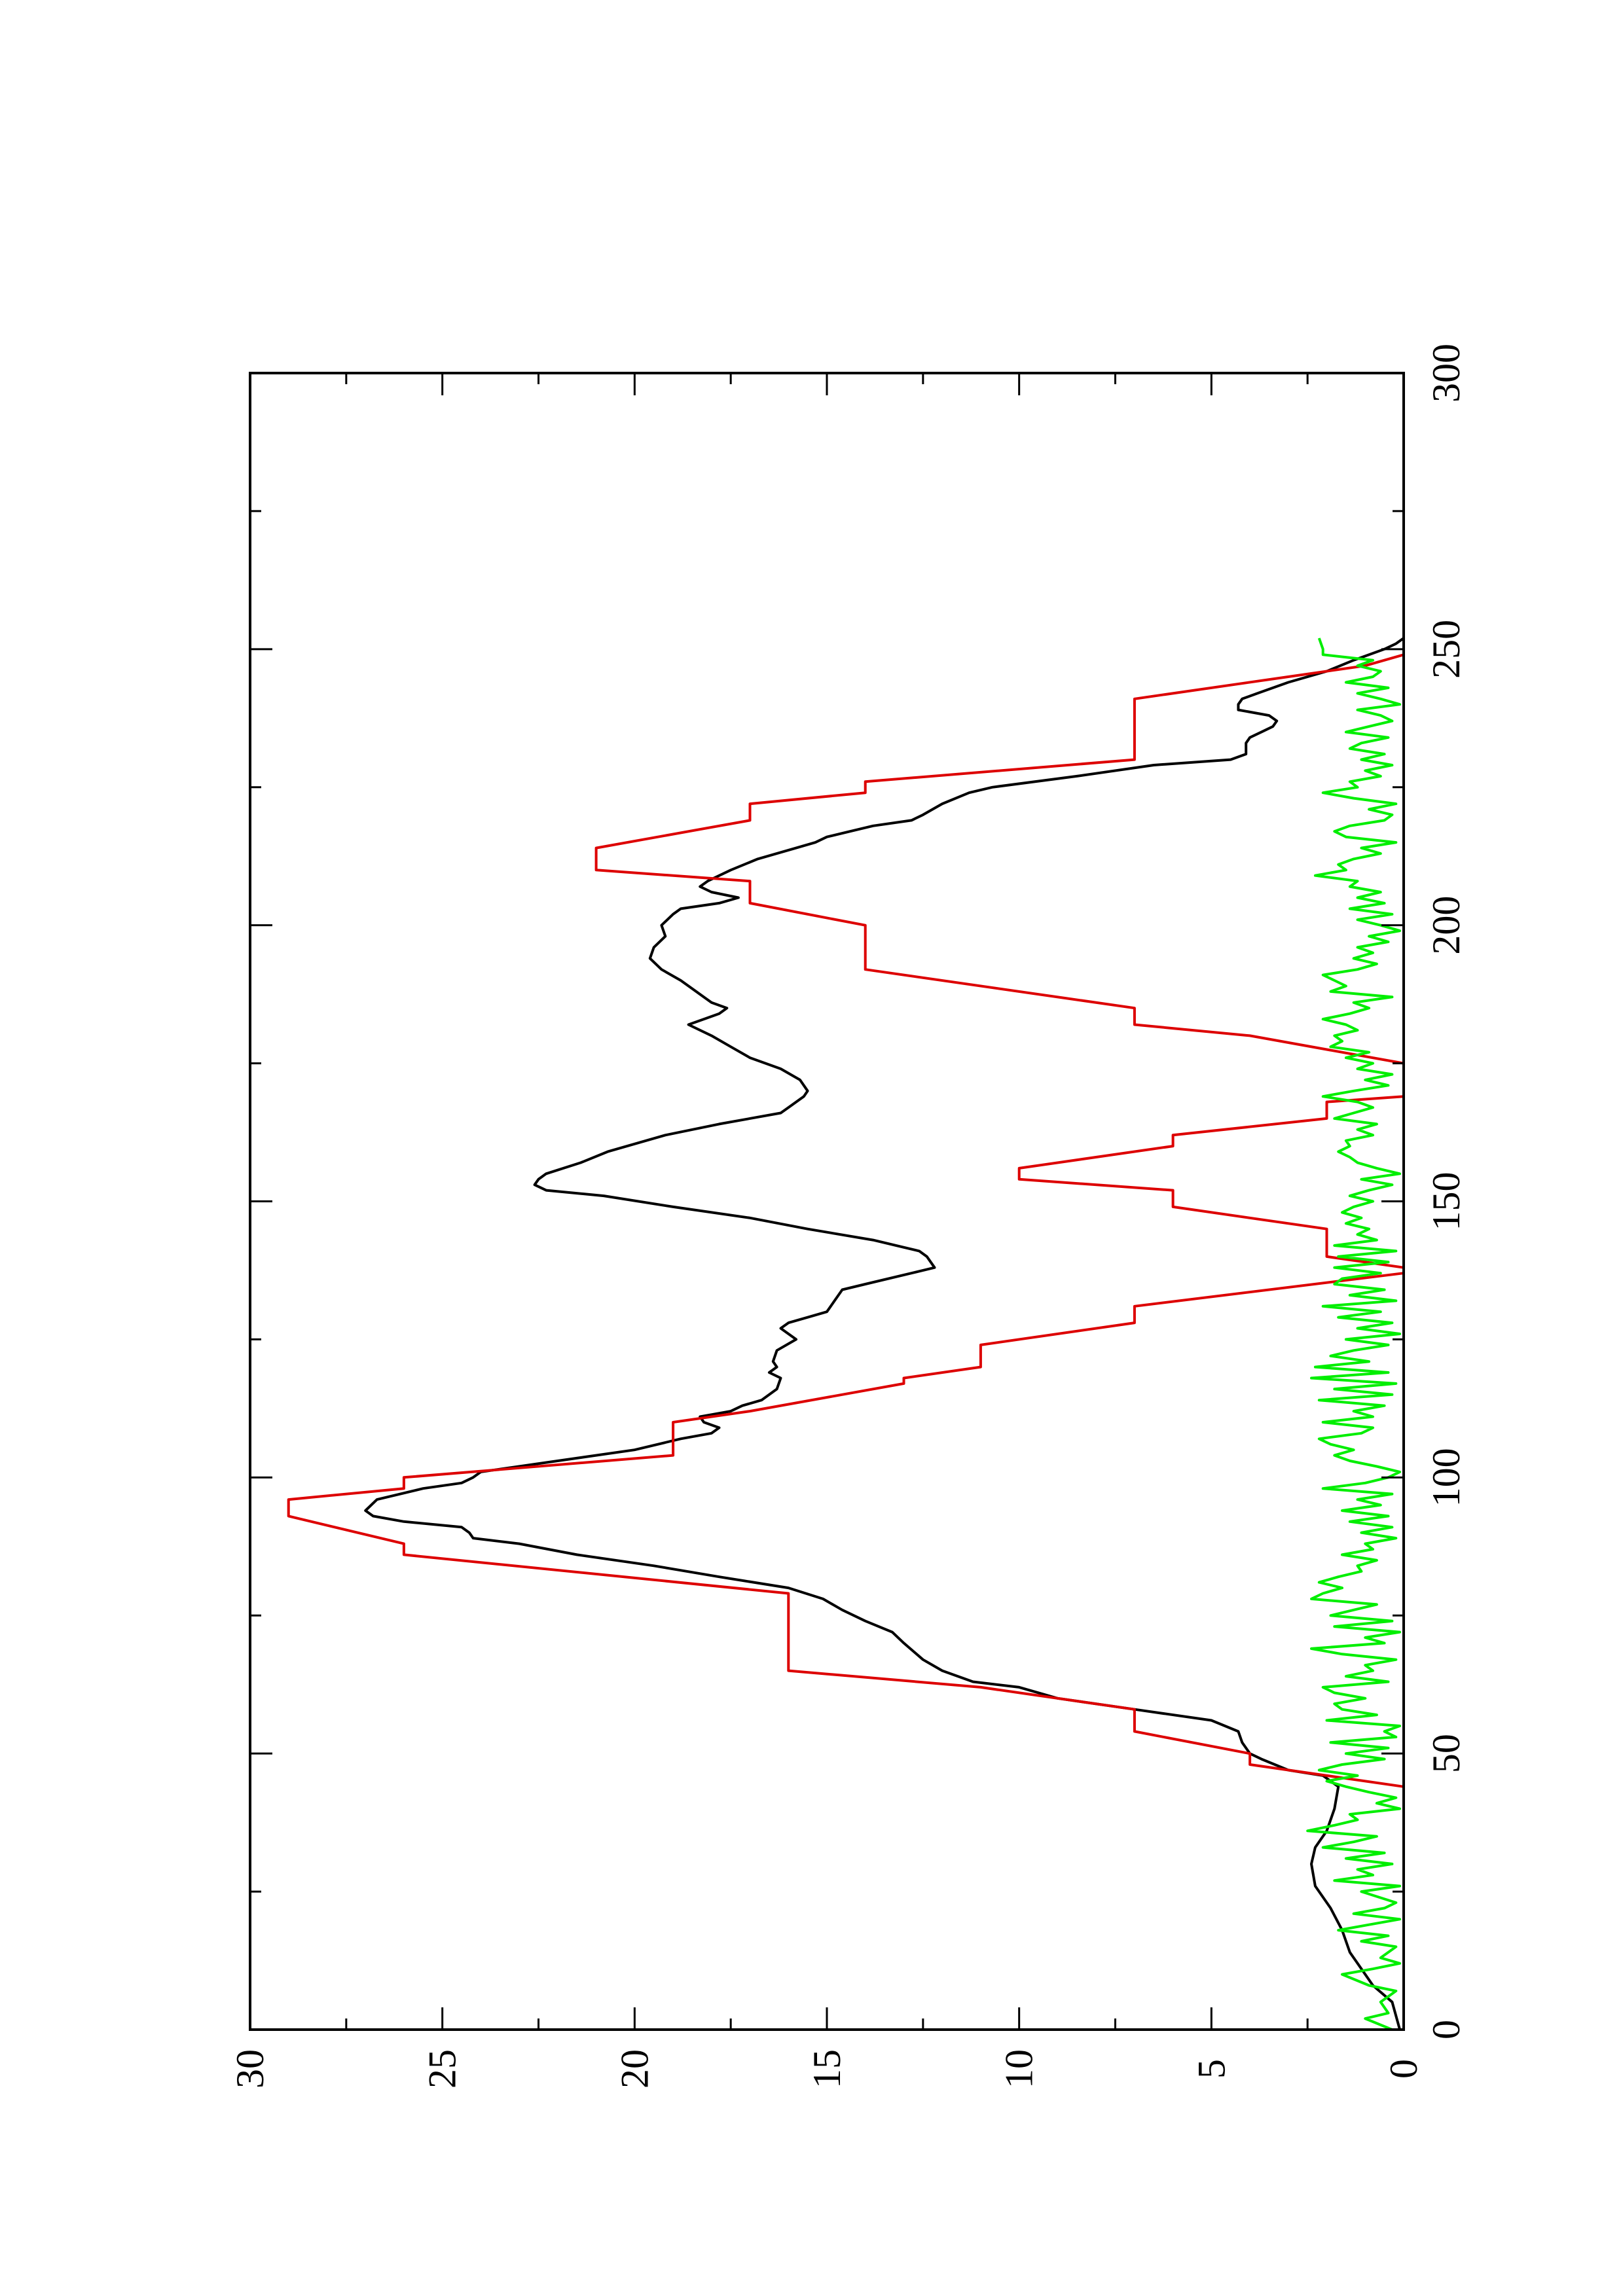 The width and height of the screenshot is (1623, 2296). Describe the element at coordinates (1019, 2069) in the screenshot. I see `y-tick-label: 10` at that location.